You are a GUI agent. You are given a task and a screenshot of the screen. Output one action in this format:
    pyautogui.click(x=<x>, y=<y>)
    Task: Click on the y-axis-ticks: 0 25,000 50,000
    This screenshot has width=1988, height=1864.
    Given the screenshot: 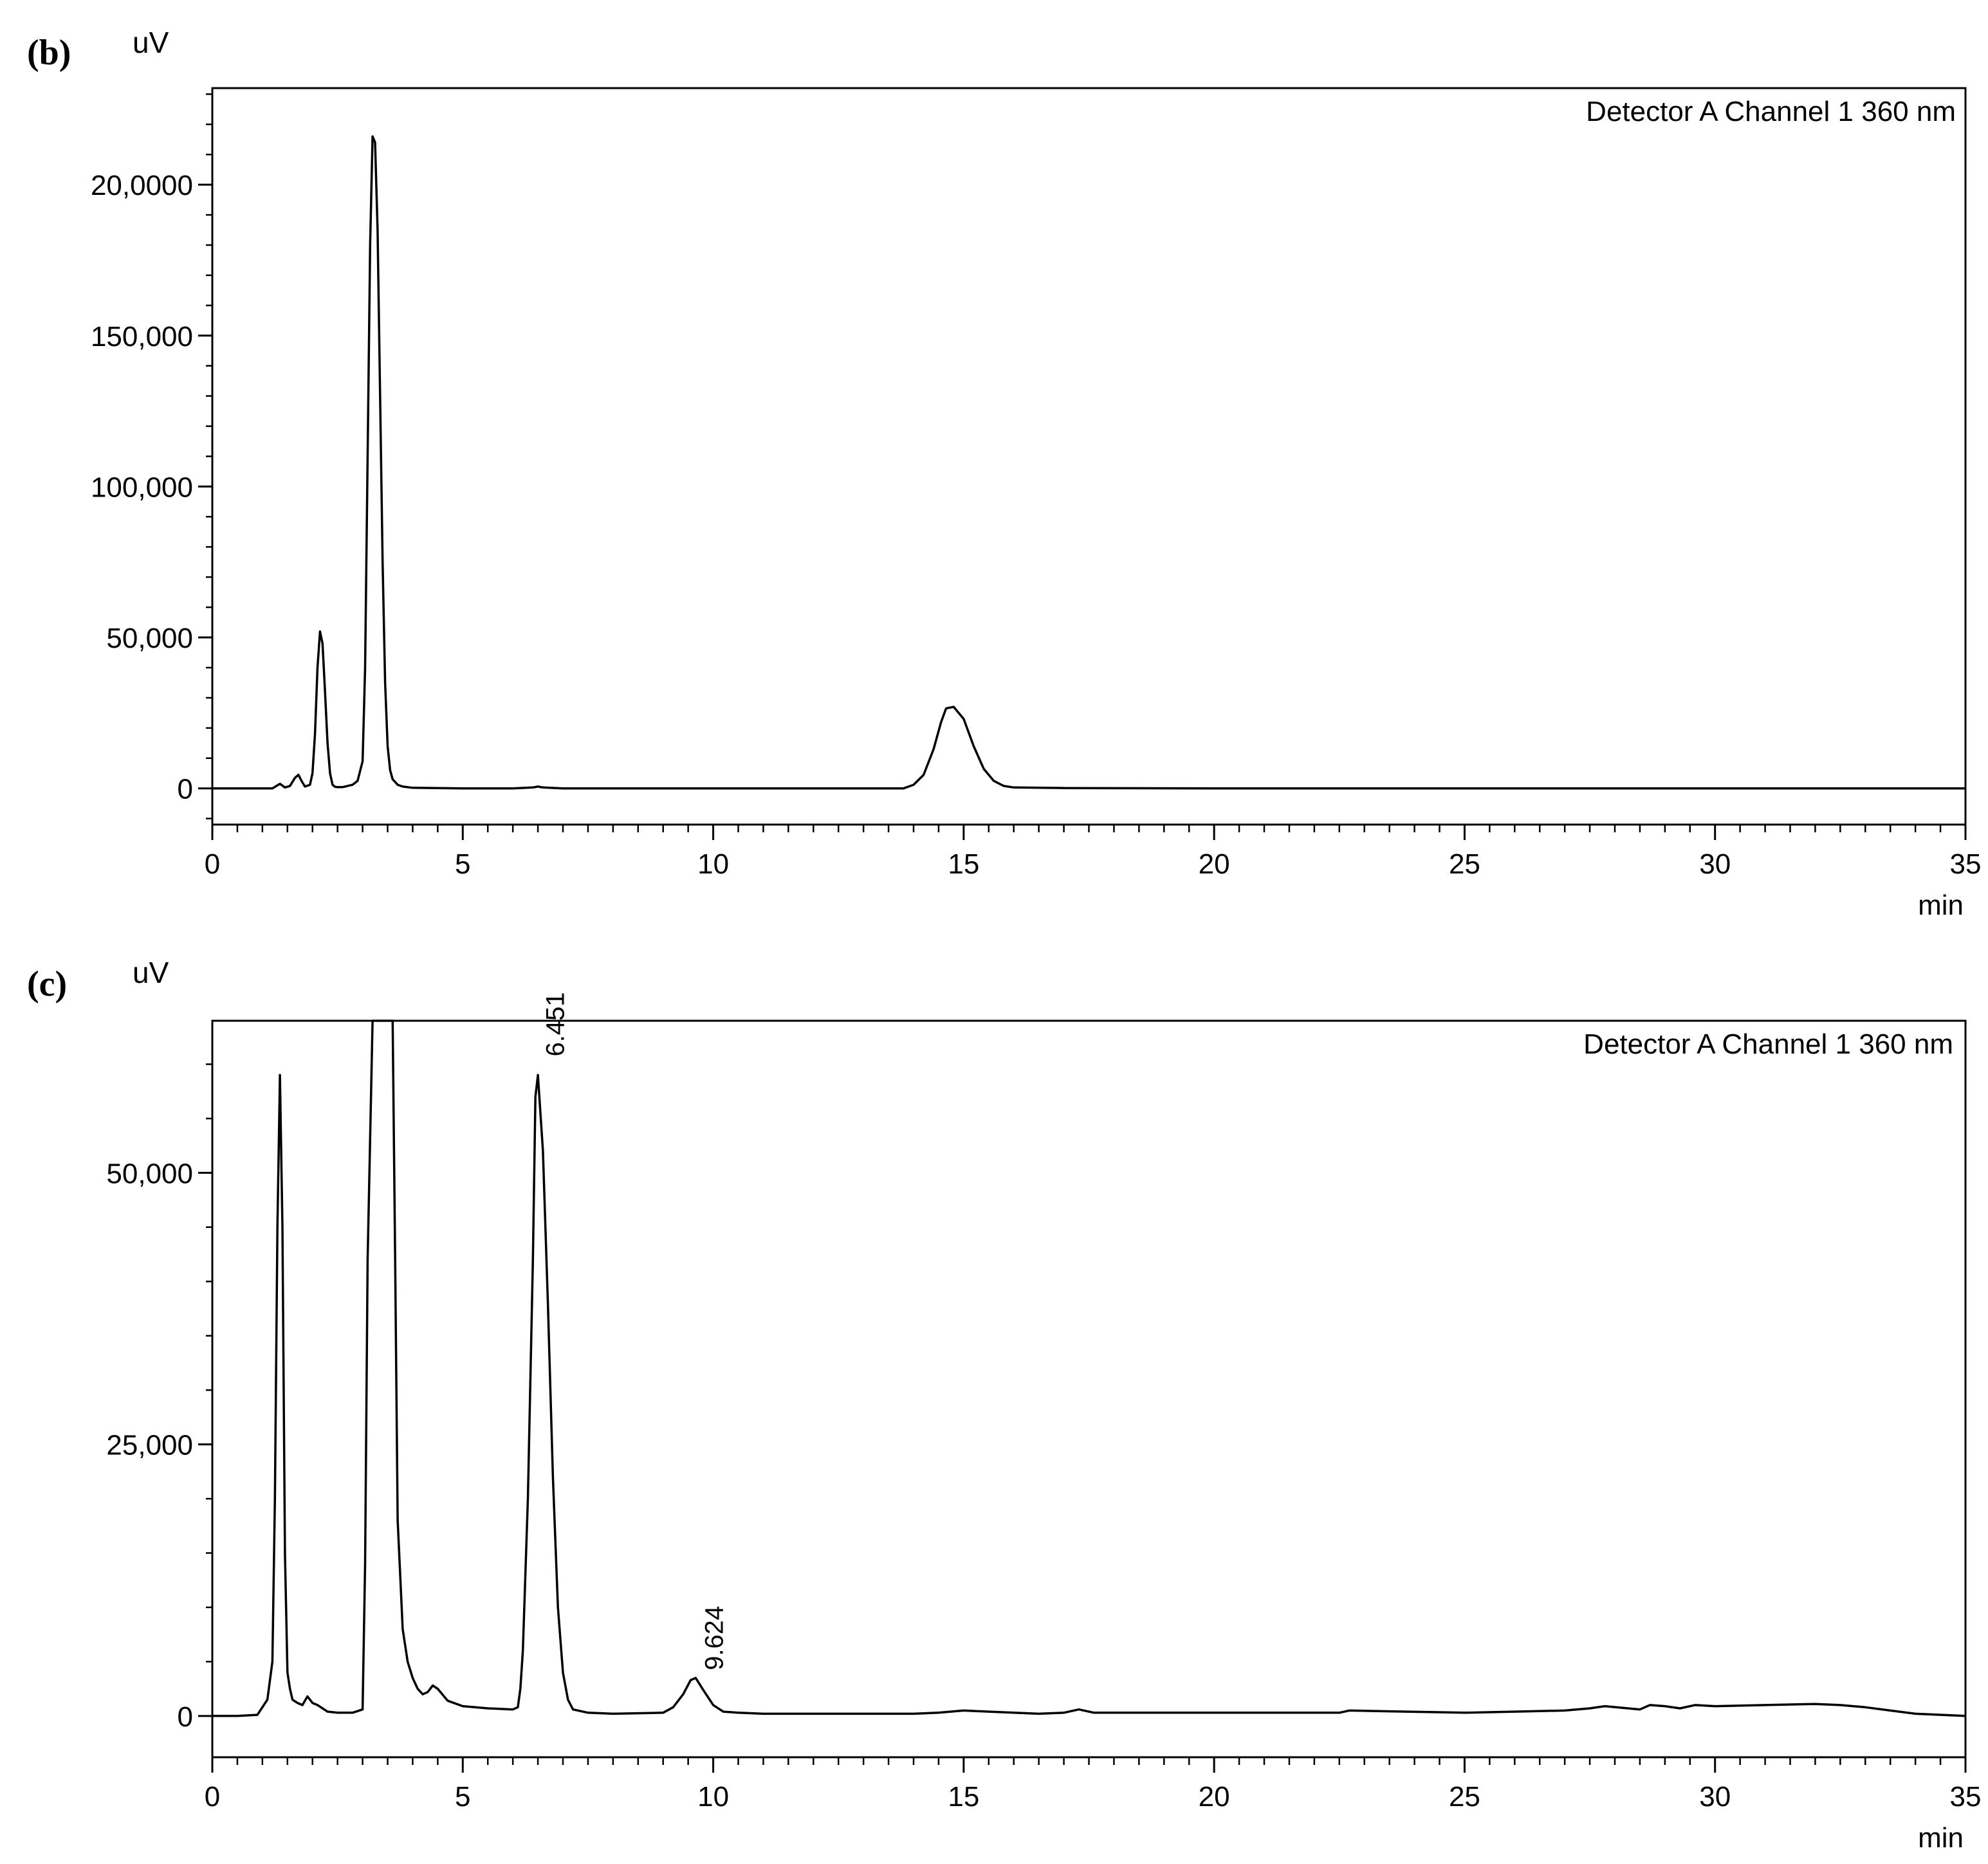 What is the action you would take?
    pyautogui.click(x=159, y=1398)
    